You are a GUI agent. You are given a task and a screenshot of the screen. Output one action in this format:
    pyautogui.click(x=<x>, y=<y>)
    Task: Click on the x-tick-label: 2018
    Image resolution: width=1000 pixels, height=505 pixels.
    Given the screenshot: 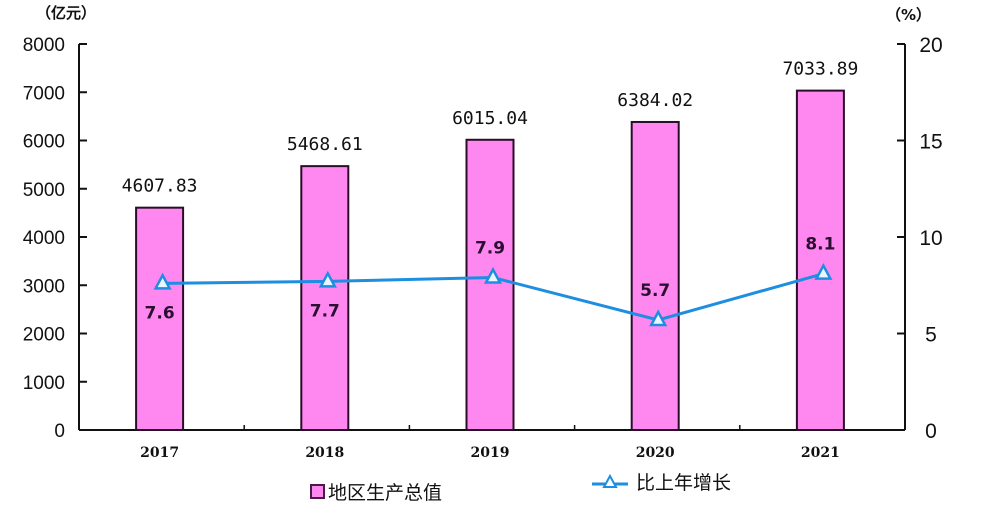 What is the action you would take?
    pyautogui.click(x=324, y=453)
    